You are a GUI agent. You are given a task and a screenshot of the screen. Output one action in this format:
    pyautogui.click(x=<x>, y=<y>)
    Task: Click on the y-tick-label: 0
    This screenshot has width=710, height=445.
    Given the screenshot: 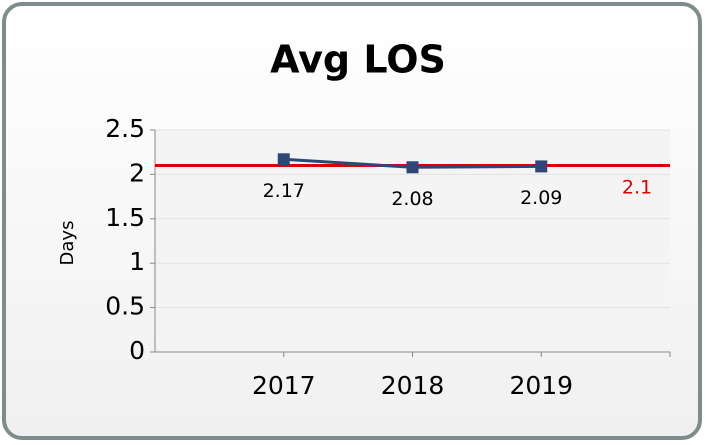 What is the action you would take?
    pyautogui.click(x=137, y=350)
    